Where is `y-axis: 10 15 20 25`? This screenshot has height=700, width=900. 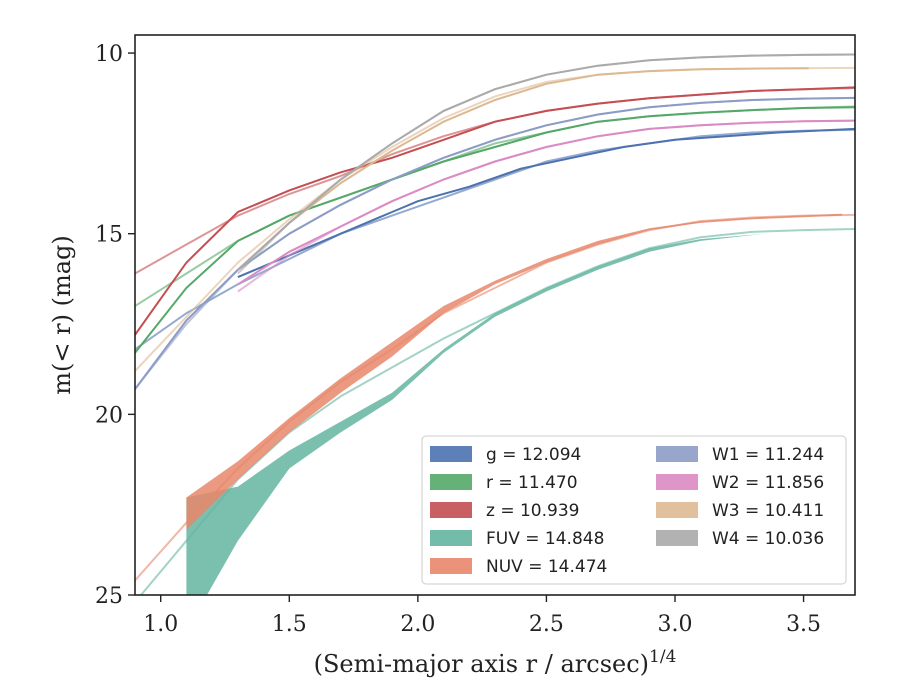 y-axis: 10 15 20 25 is located at coordinates (115, 325).